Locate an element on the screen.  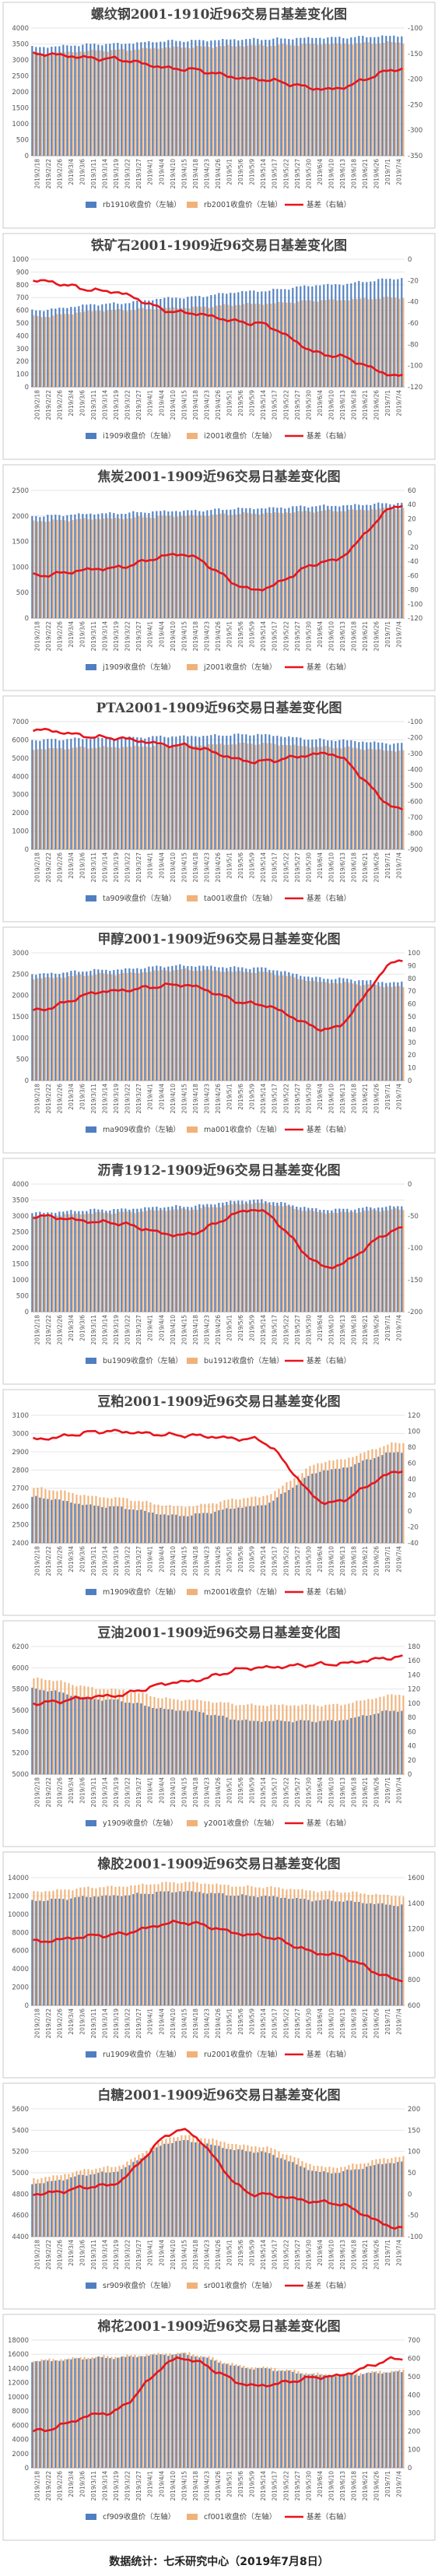
x-axis-tick: 2019/6/13 is located at coordinates (342, 1561).